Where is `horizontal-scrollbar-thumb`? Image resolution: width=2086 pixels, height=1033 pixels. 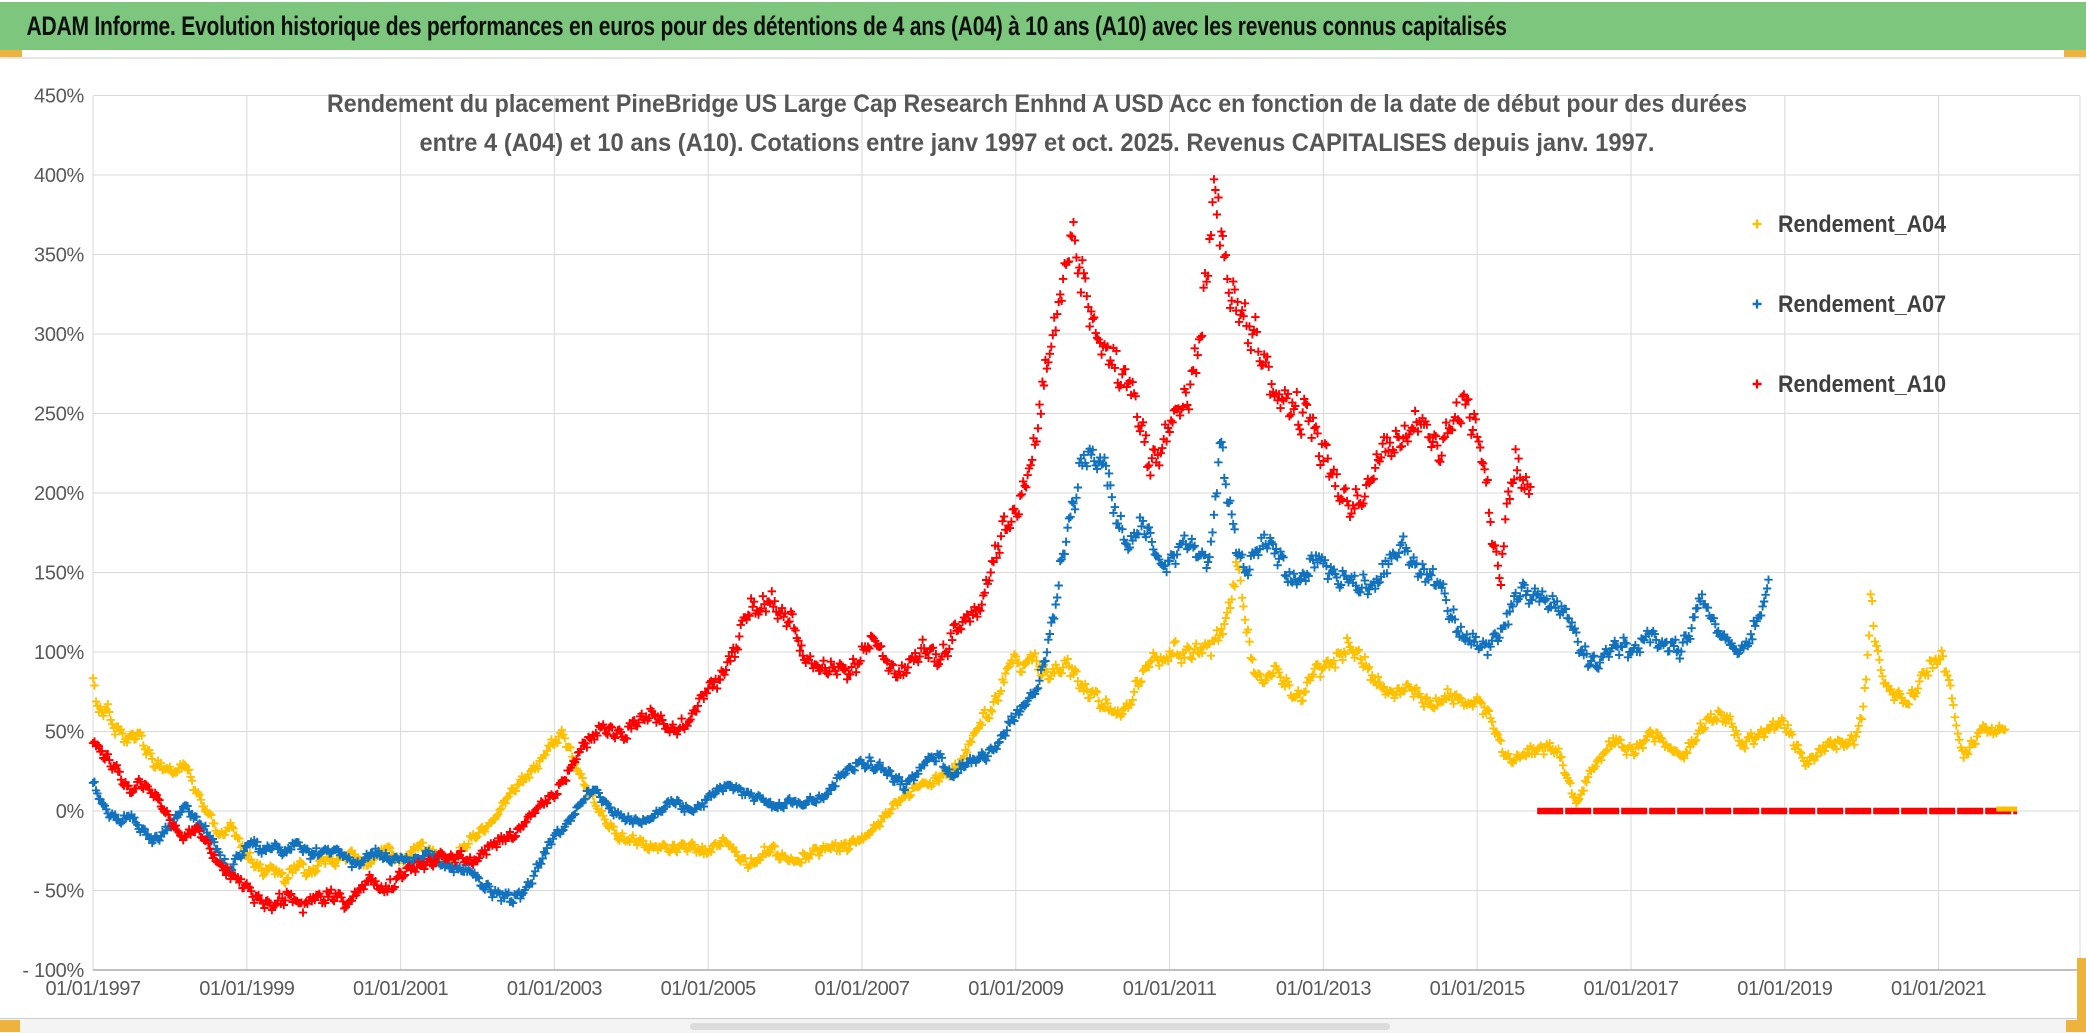 horizontal-scrollbar-thumb is located at coordinates (1040, 1026).